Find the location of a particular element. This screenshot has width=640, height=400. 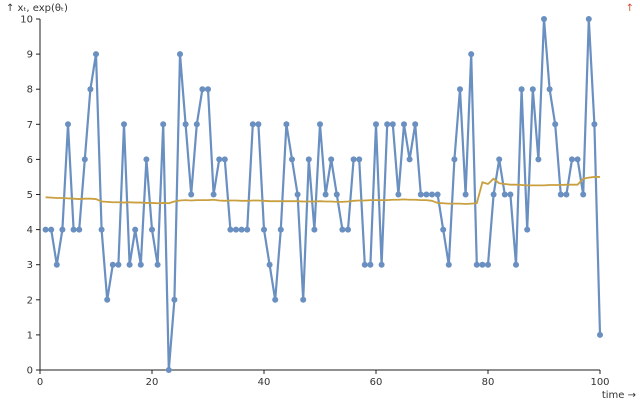

y-ticks: 0 1 2 3 4 5 6 7 8 9 10 is located at coordinates (30, 196).